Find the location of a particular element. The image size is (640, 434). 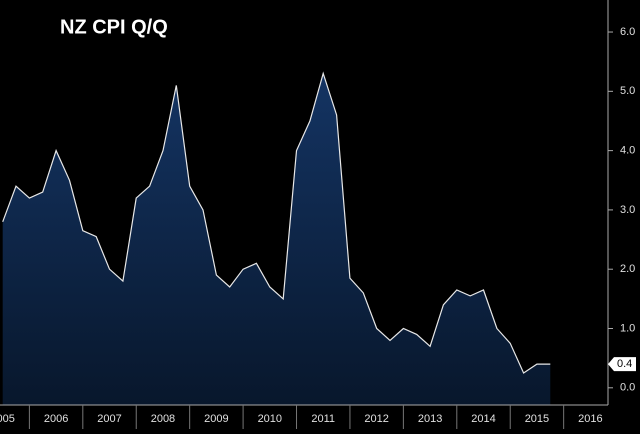

x-tick-label: 2008 is located at coordinates (163, 419).